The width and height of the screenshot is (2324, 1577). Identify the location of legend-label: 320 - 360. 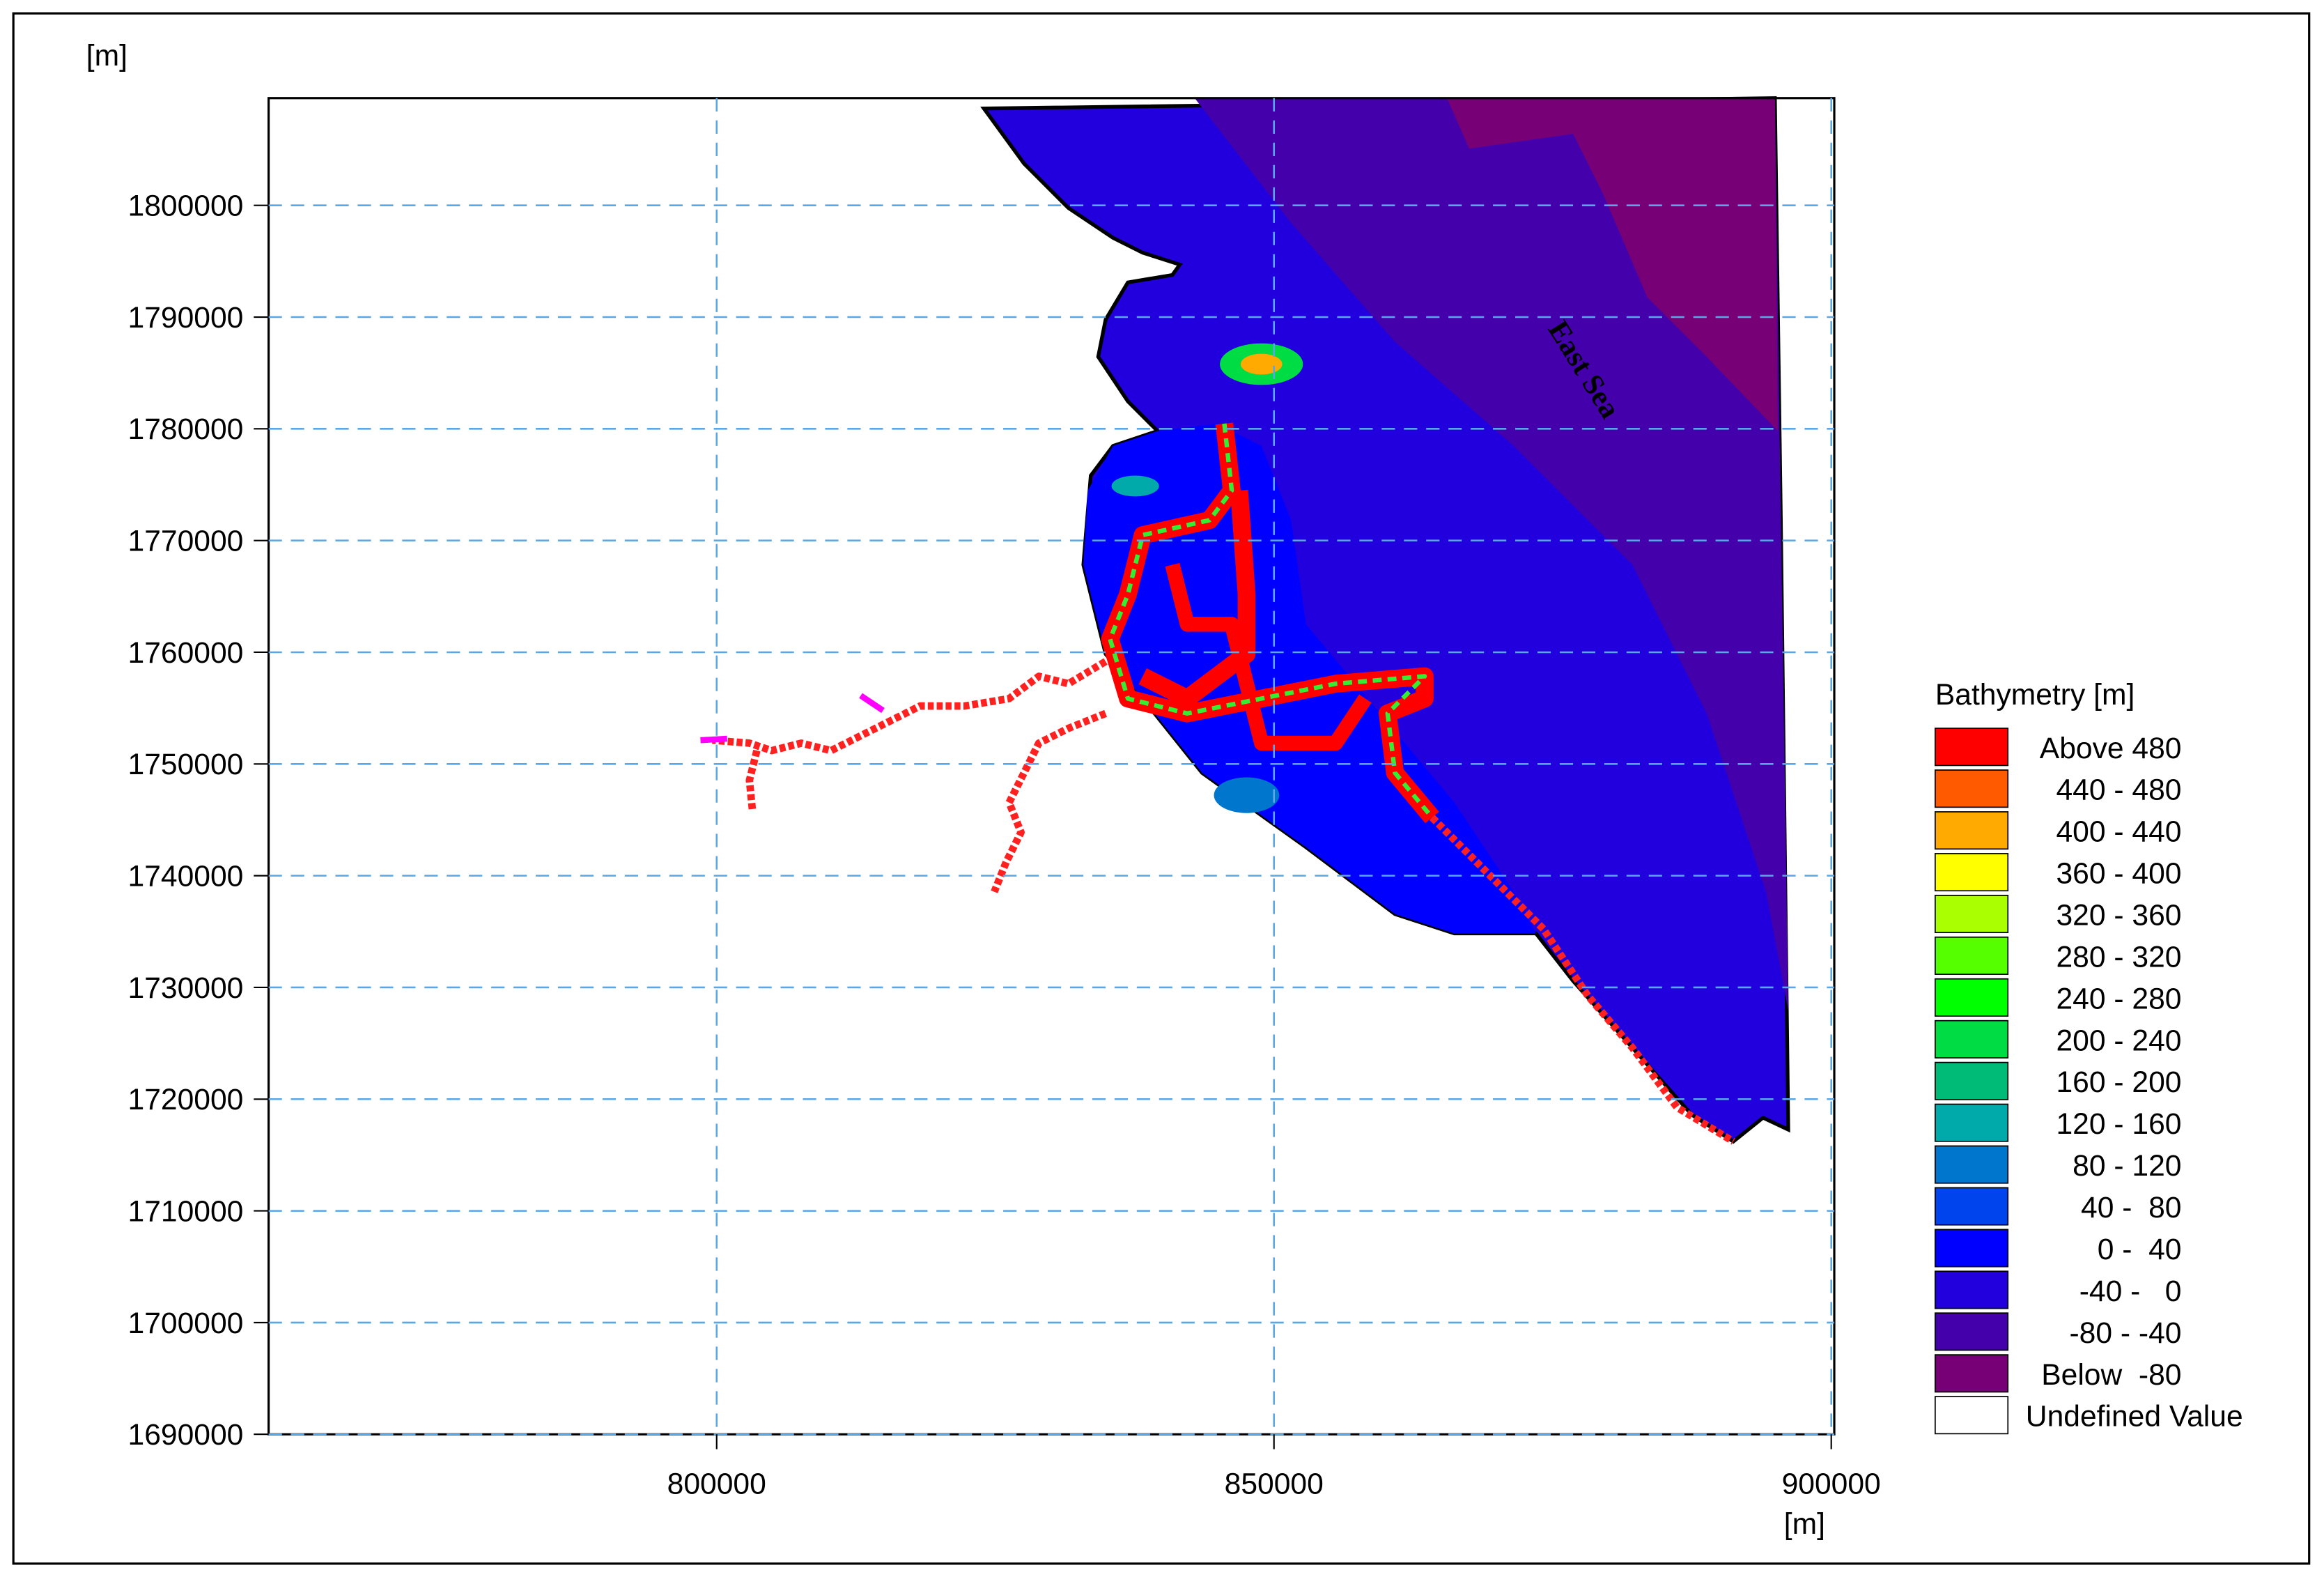
(2118, 915).